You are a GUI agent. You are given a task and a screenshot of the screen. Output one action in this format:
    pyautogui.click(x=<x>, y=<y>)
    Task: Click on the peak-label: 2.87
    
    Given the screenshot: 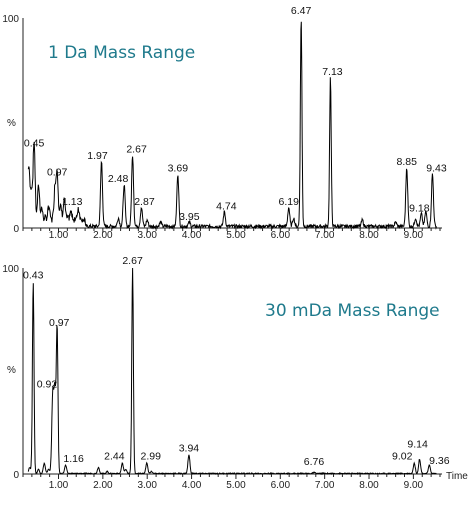 What is the action you would take?
    pyautogui.click(x=144, y=202)
    